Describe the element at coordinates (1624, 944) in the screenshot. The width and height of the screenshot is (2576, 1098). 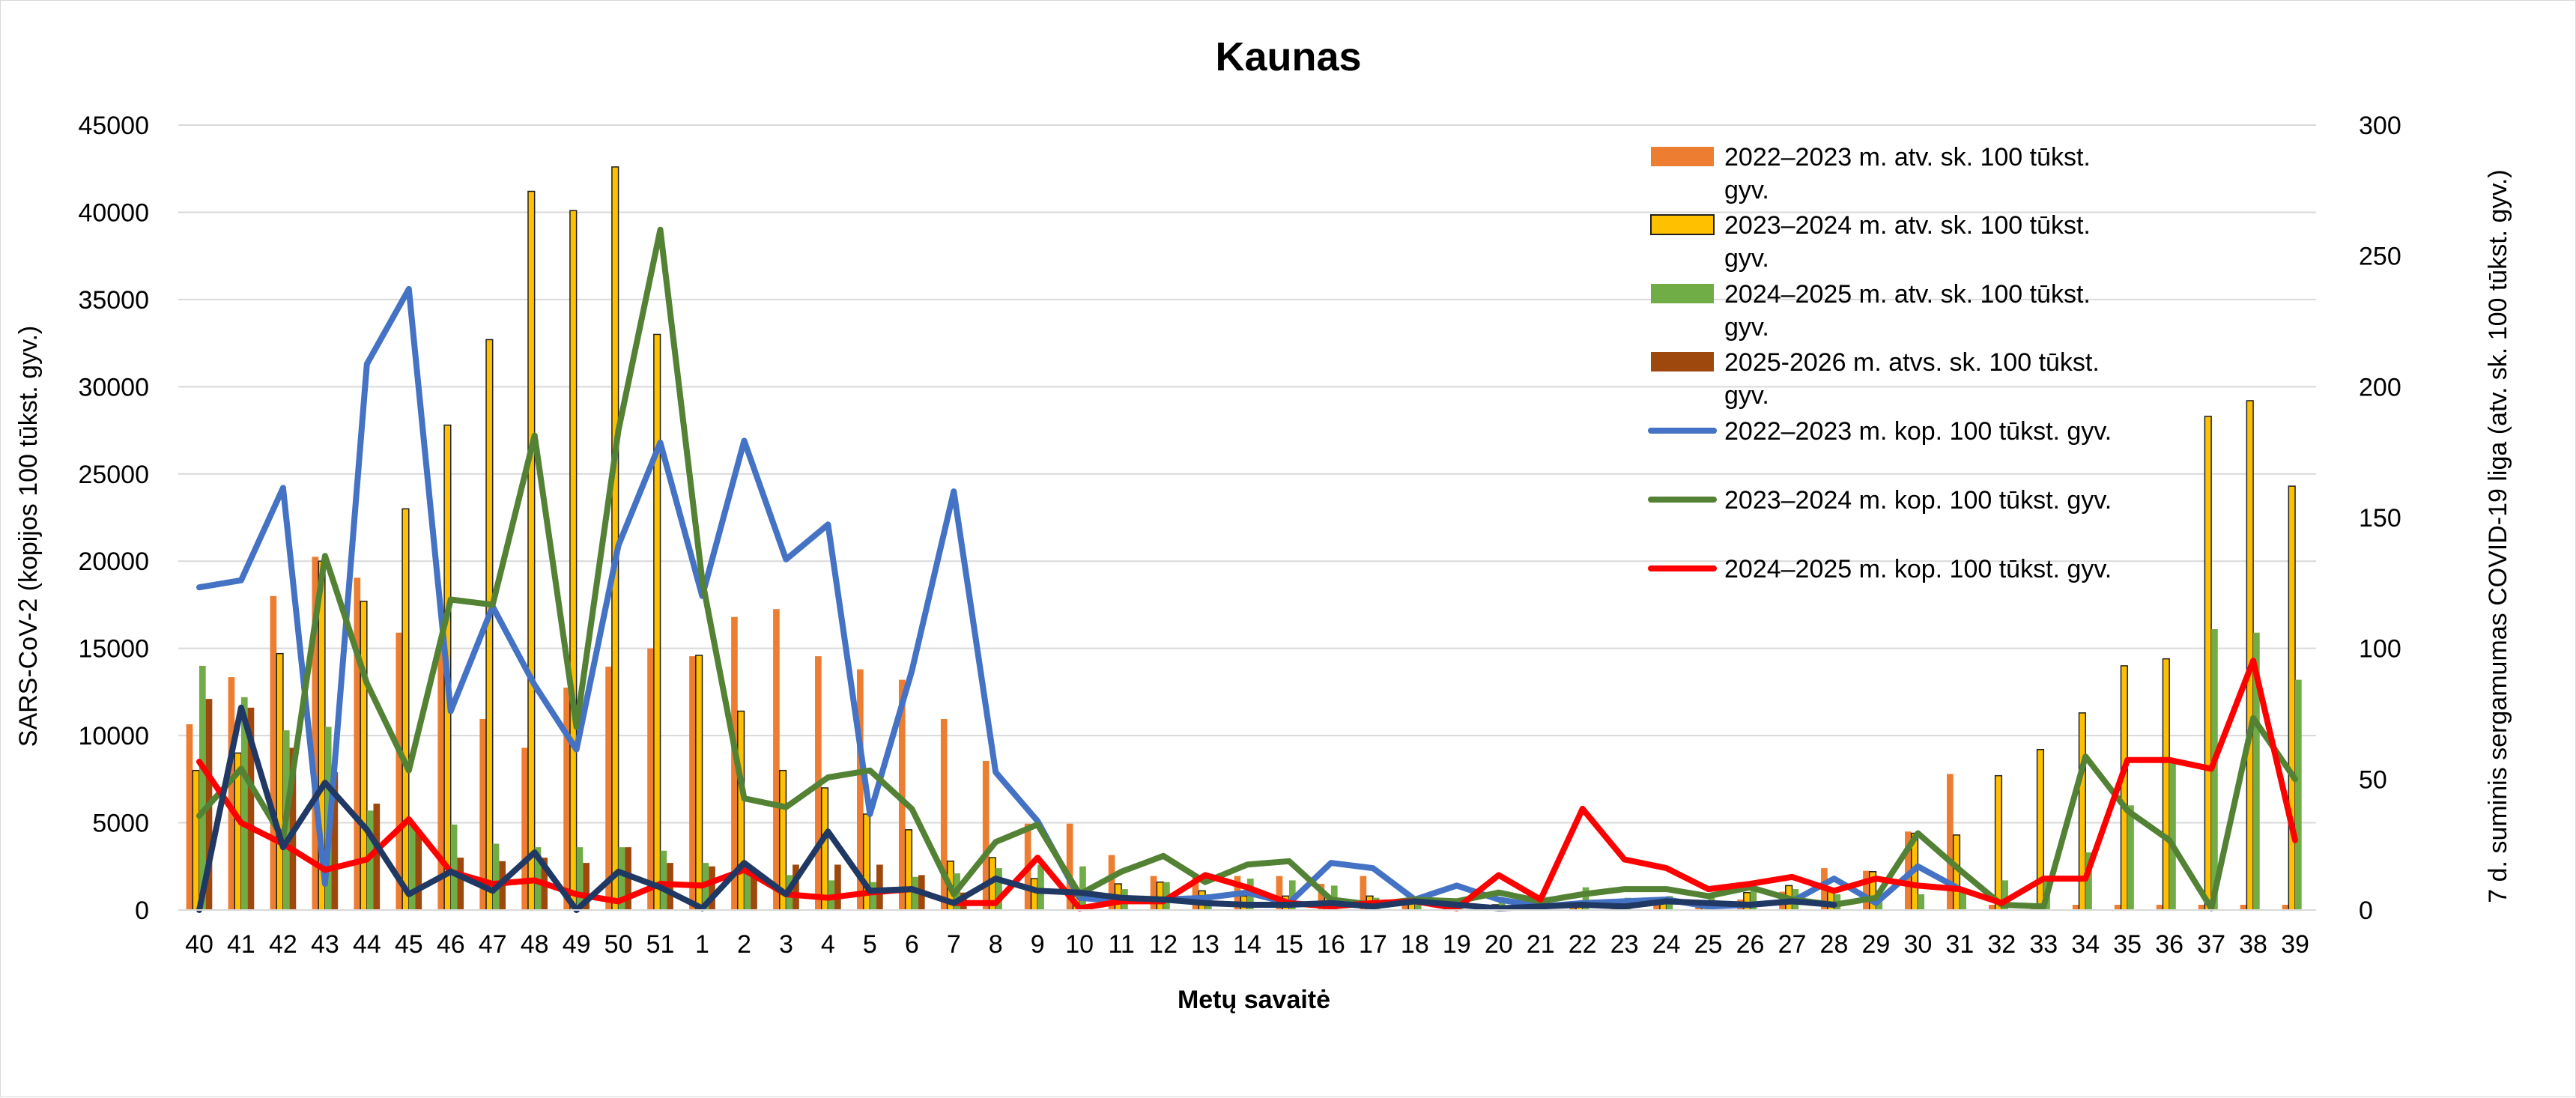
I see `x-tick-label: 23` at that location.